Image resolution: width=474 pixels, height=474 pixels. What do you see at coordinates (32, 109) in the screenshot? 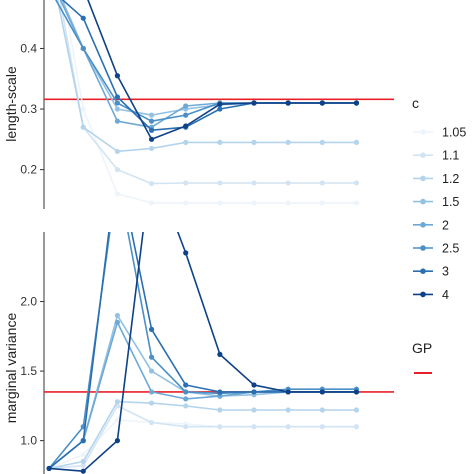
I see `top-y-ticks: 0.2 0.3 0.4` at bounding box center [32, 109].